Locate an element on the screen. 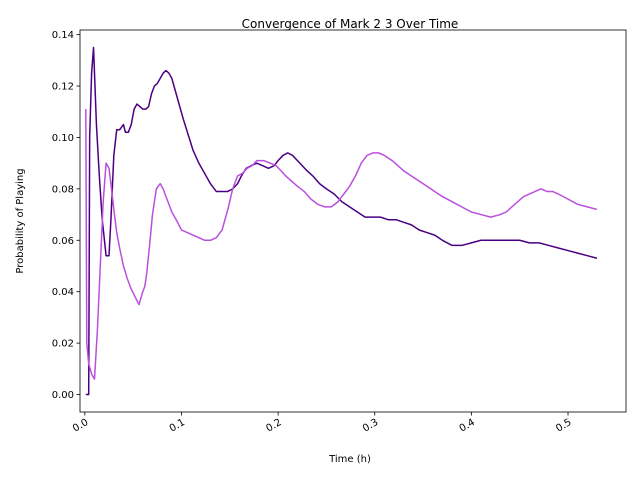  y-tick-label: 0.10 is located at coordinates (63, 138).